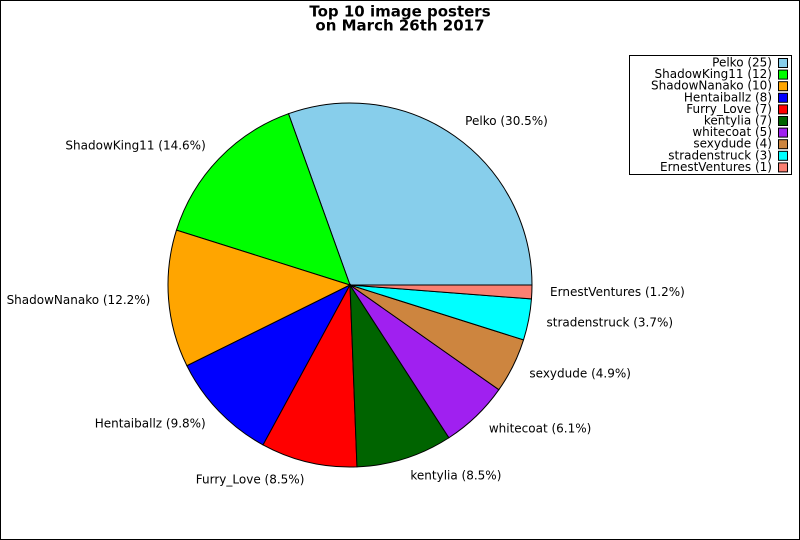 The image size is (800, 540). What do you see at coordinates (728, 97) in the screenshot?
I see `legend-label: Hentaiballz (8)` at bounding box center [728, 97].